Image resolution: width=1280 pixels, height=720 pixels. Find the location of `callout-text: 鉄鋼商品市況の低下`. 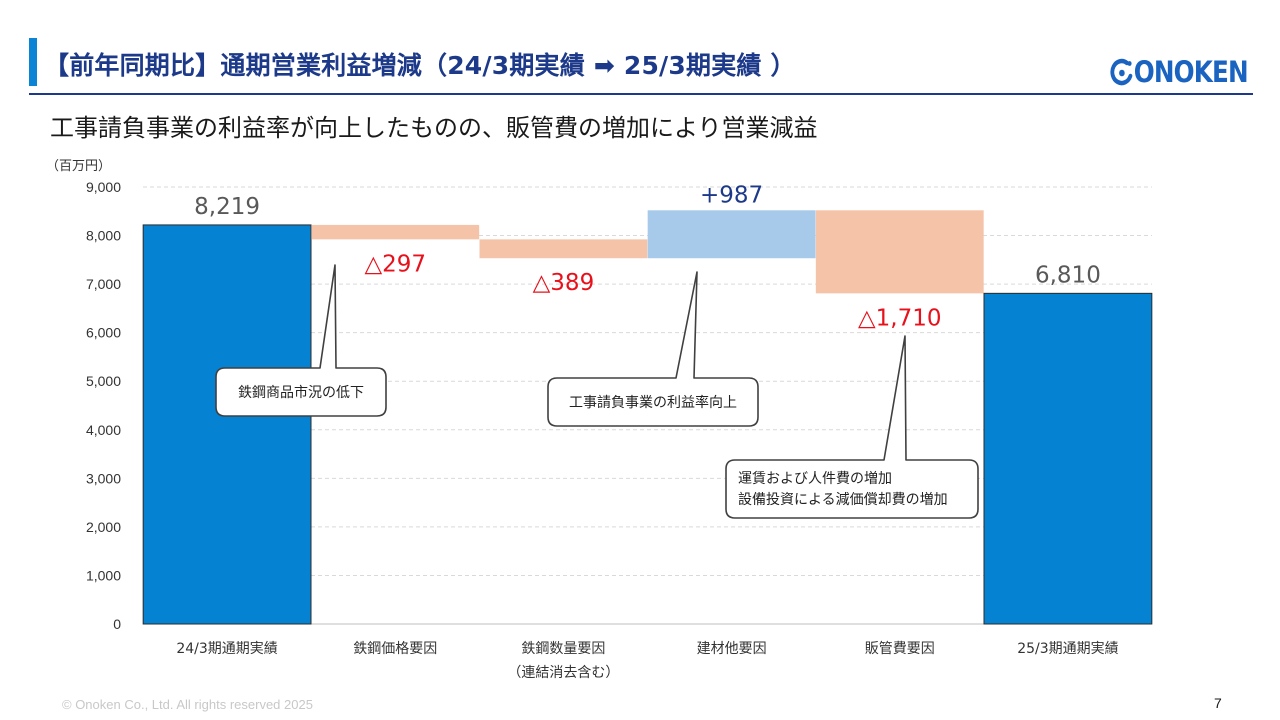

callout-text: 鉄鋼商品市況の低下 is located at coordinates (301, 392).